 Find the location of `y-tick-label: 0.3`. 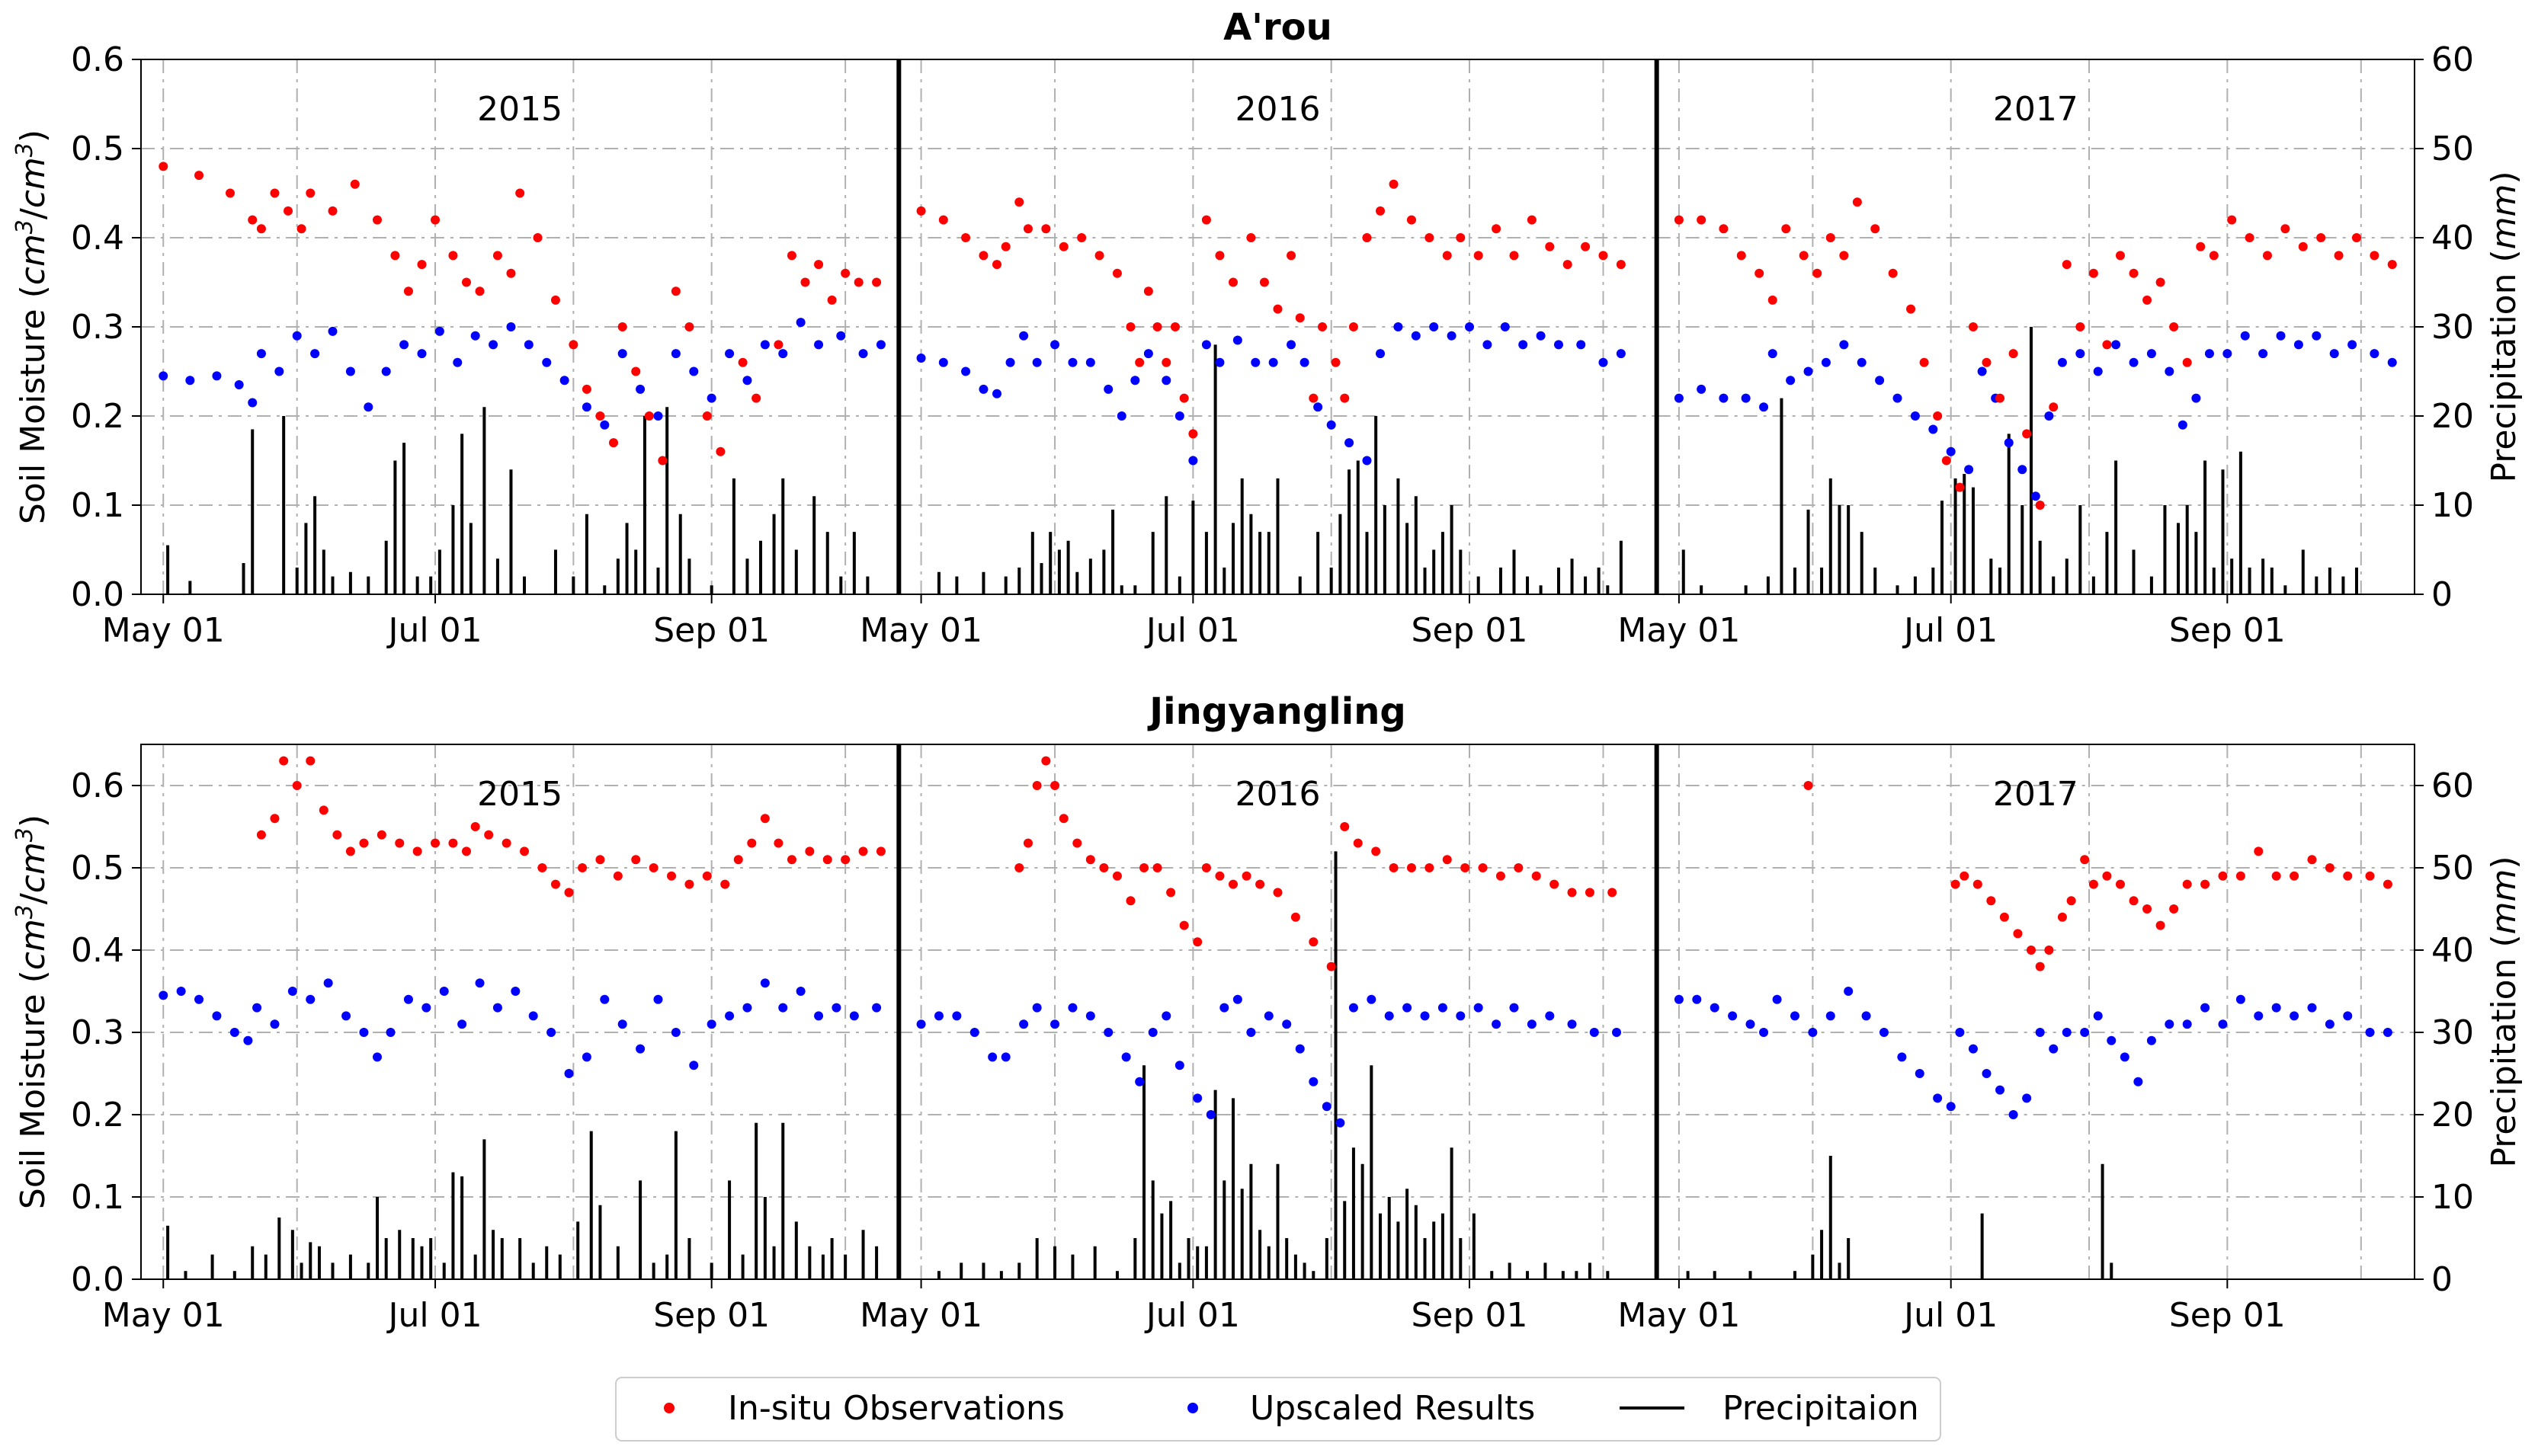

y-tick-label: 0.3 is located at coordinates (97, 1032).